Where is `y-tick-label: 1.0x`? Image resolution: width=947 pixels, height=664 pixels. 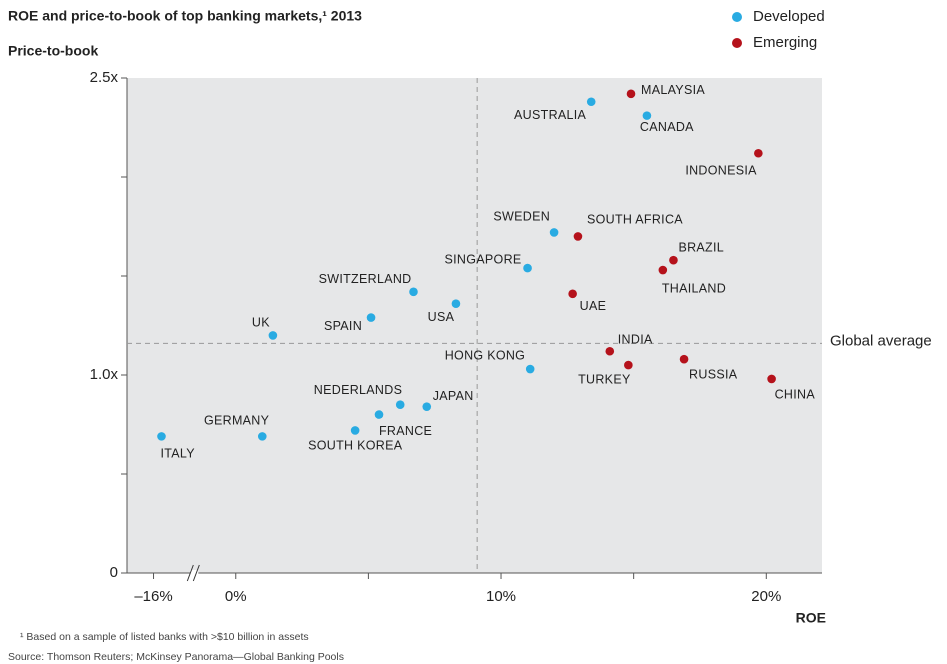
y-tick-label: 1.0x is located at coordinates (104, 374).